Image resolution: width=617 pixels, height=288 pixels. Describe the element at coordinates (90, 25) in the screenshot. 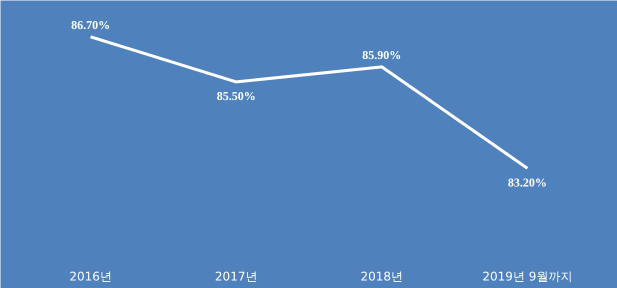

I see `data-label: 86.70%` at that location.